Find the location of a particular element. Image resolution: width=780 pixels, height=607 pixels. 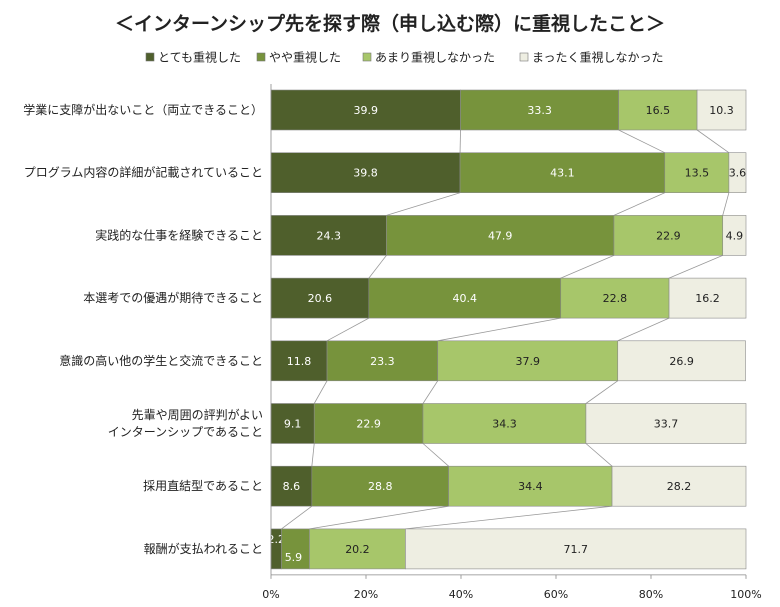

legend: とても重視した やや重視した あまり重視しなかった まったく重視しなかった is located at coordinates (404, 57).